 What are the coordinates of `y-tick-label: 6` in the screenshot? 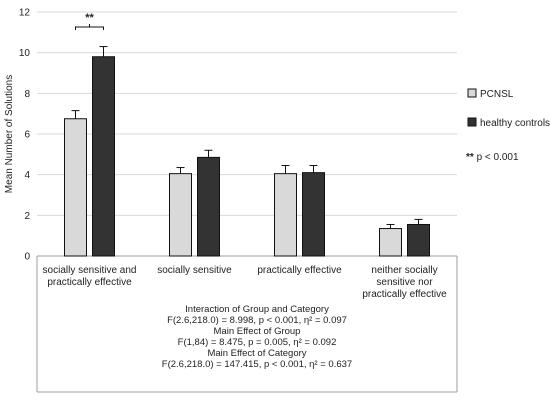 It's located at (27, 135).